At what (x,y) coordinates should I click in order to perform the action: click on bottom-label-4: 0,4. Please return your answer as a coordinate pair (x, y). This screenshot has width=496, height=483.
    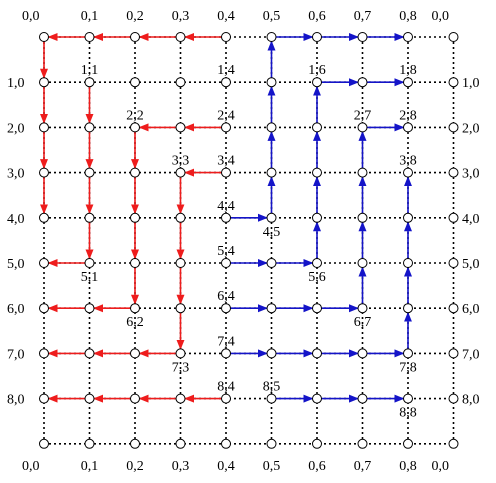
    Looking at the image, I should click on (226, 466).